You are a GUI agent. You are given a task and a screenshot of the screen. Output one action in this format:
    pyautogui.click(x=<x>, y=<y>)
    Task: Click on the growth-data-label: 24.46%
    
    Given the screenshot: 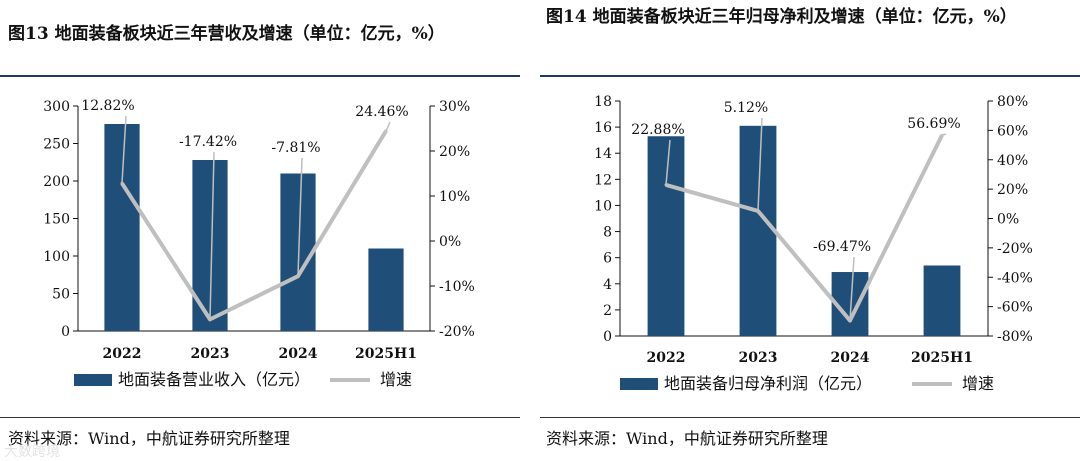 What is the action you would take?
    pyautogui.click(x=381, y=112)
    